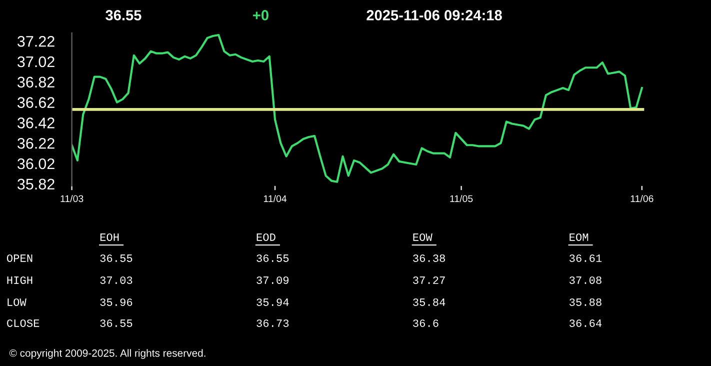 The height and width of the screenshot is (366, 711). What do you see at coordinates (429, 258) in the screenshot?
I see `text: 36.38` at bounding box center [429, 258].